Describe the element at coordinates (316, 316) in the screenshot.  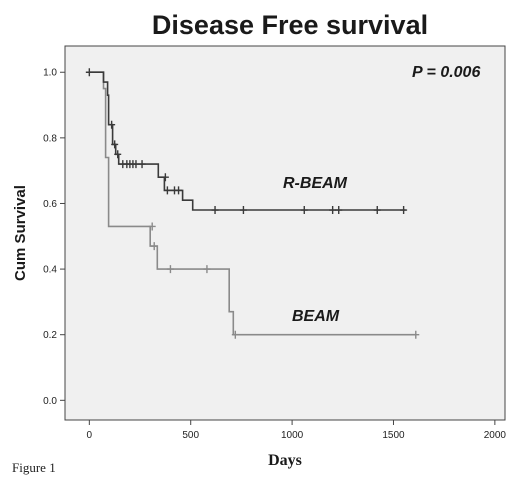
I see `series-label-beam: BEAM` at that location.